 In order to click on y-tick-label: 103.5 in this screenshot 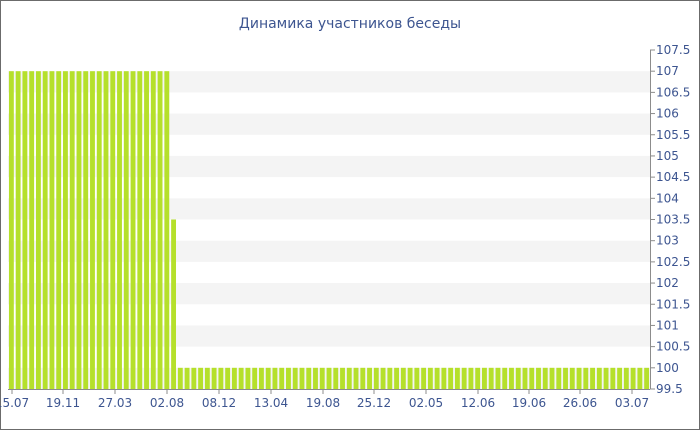, I will do `click(673, 220)`.